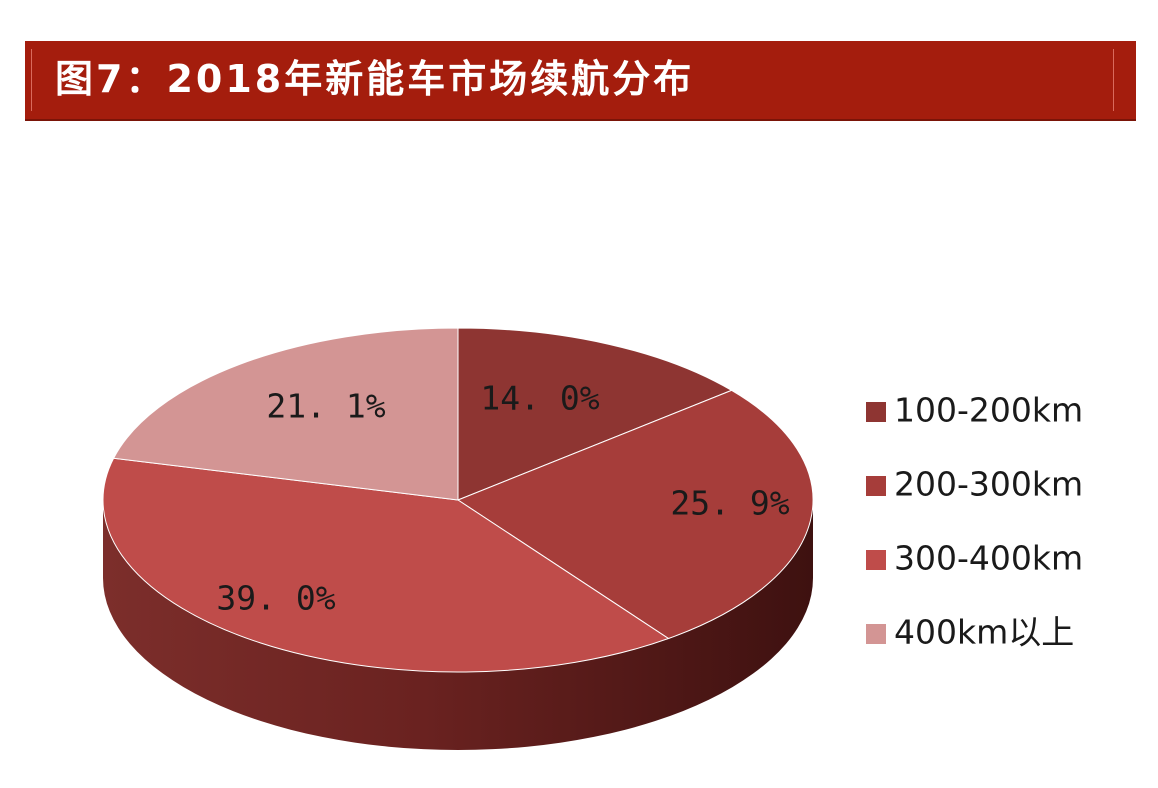  Describe the element at coordinates (375, 79) in the screenshot. I see `chart-title: 图7：2018年新能车市场续航分布` at that location.